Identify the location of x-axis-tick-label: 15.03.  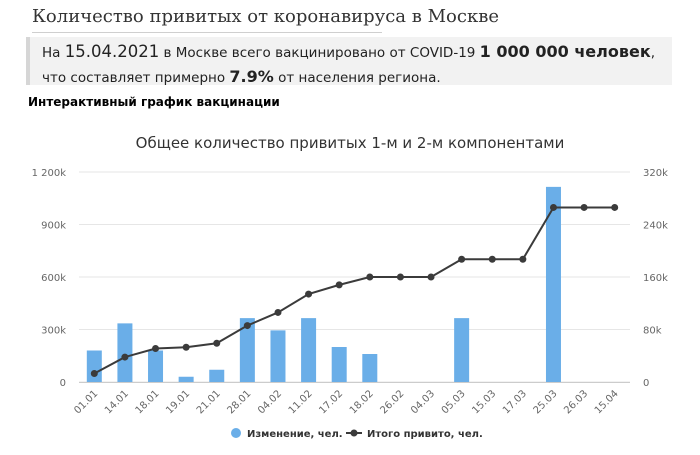
(484, 402).